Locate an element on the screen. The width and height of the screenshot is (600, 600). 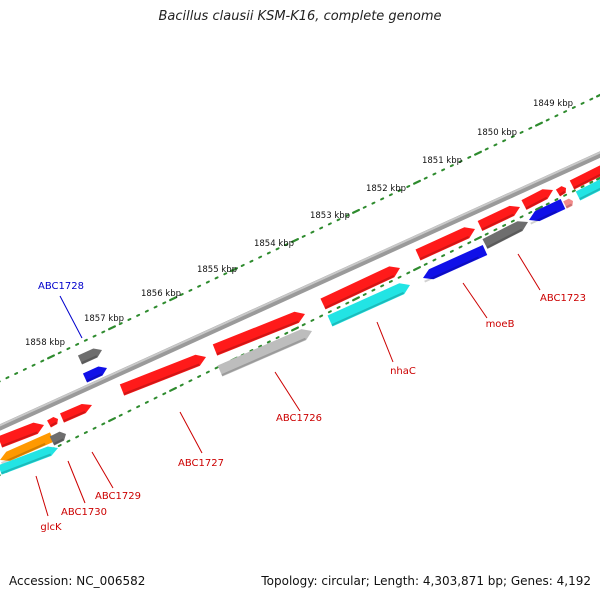
gene-label: moeB is located at coordinates (500, 324).